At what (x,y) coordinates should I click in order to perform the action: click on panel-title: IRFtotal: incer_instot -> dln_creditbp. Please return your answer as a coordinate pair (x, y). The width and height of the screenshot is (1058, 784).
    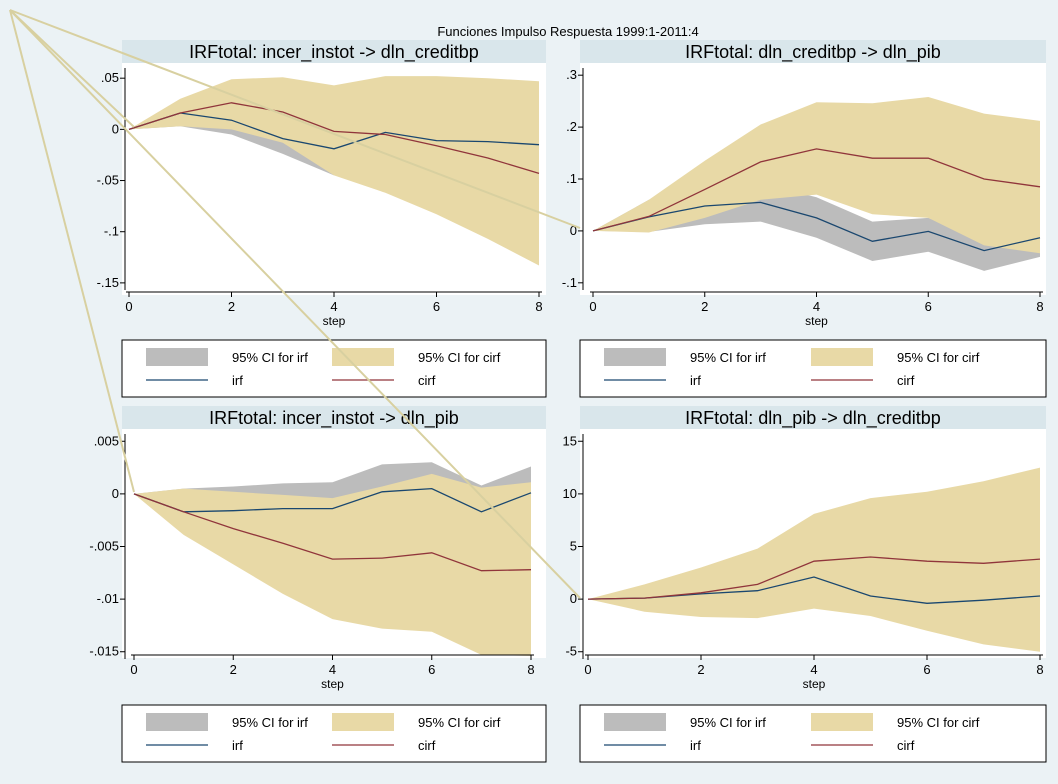
    Looking at the image, I should click on (334, 52).